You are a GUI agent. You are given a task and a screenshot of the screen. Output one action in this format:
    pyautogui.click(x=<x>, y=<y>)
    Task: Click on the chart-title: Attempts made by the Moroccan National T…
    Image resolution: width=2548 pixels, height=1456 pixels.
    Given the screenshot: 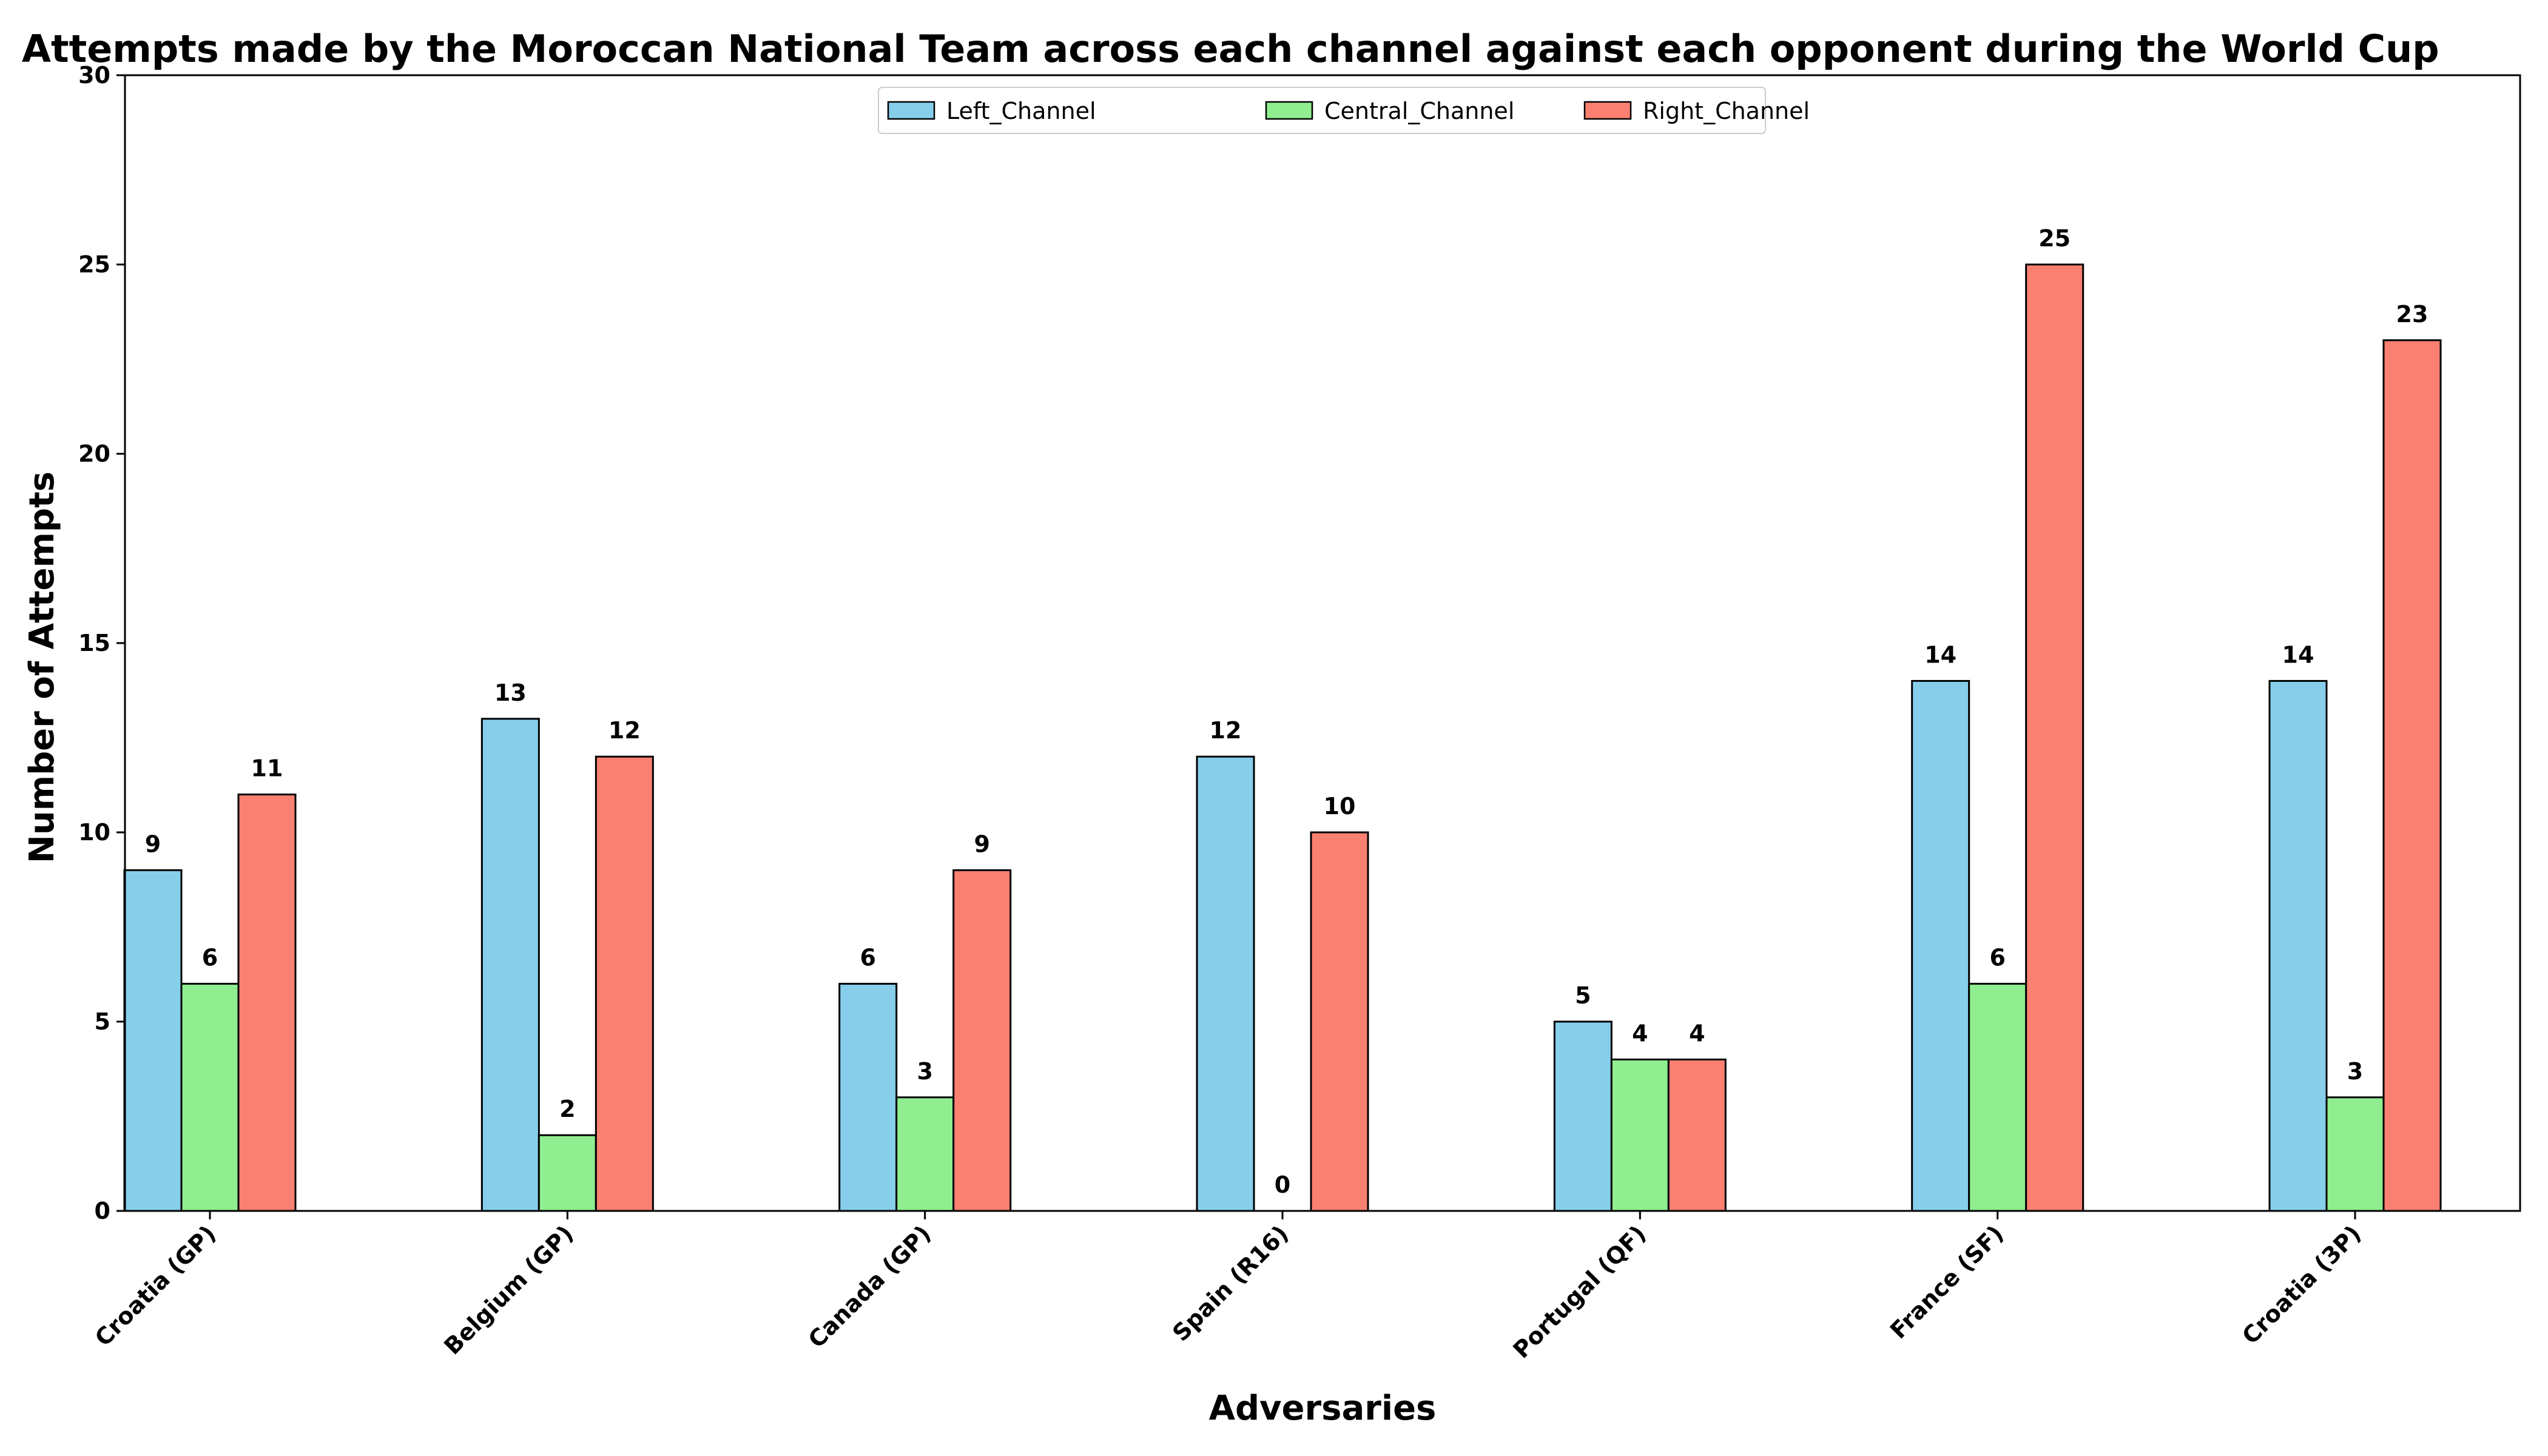 What is the action you would take?
    pyautogui.click(x=1230, y=49)
    